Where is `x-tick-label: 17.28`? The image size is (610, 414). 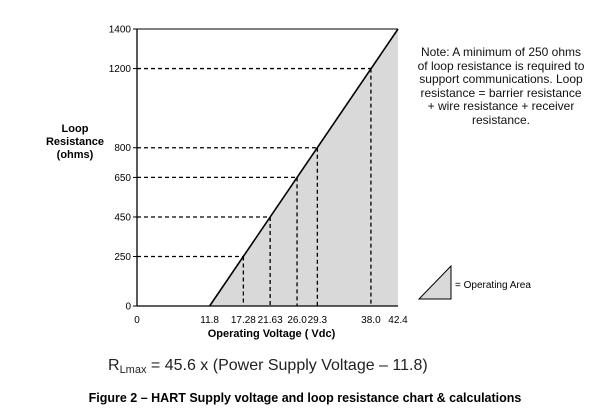
x-tick-label: 17.28 is located at coordinates (243, 320).